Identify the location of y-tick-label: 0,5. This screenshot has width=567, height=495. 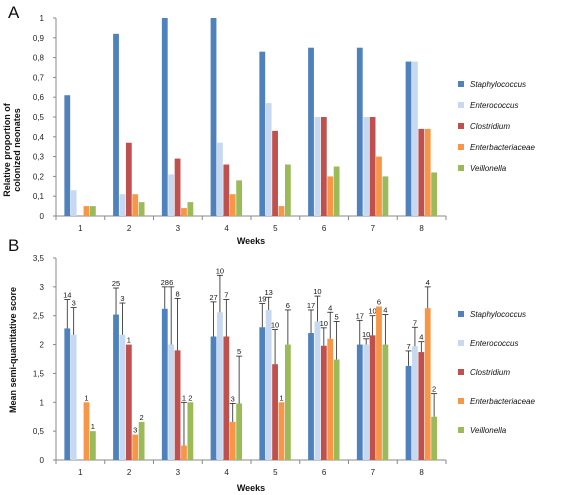
(39, 117).